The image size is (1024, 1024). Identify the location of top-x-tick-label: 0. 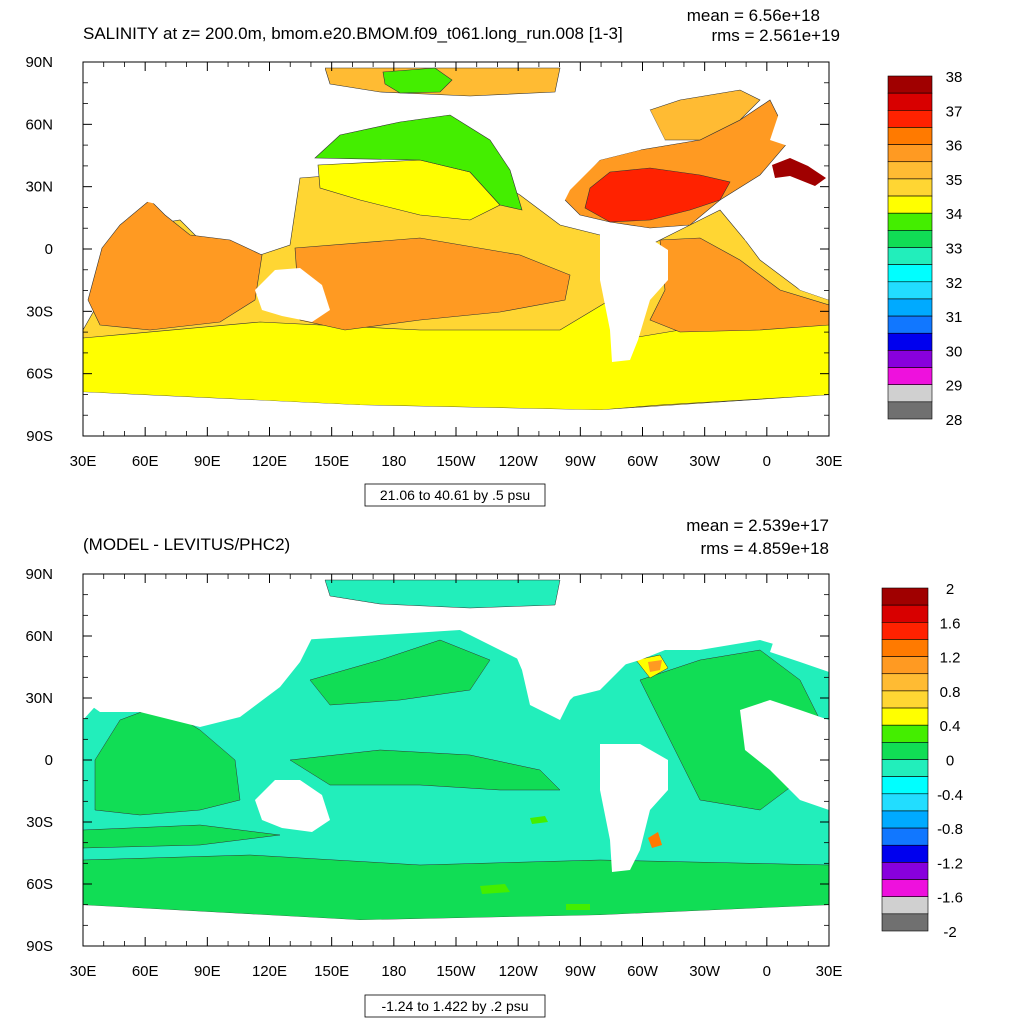
(767, 461).